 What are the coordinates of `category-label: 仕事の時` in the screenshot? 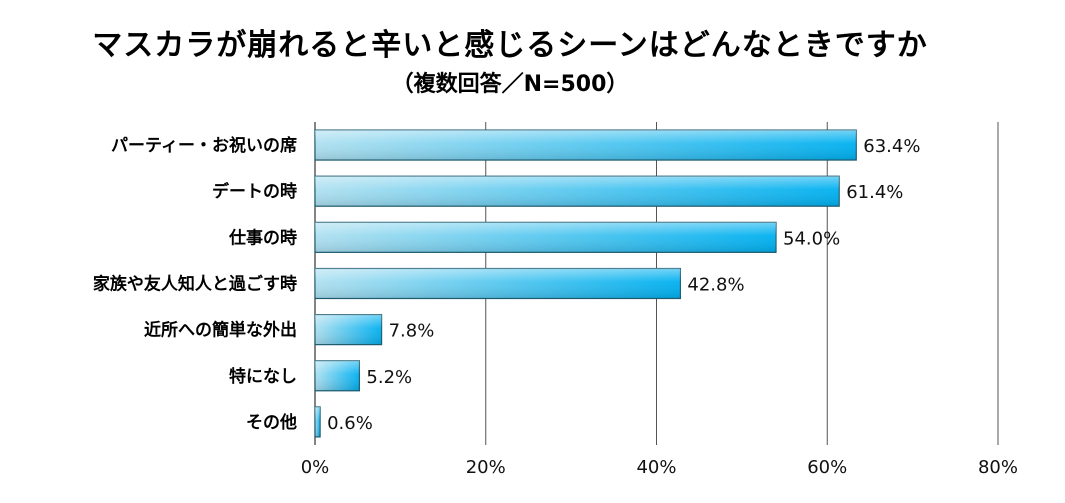 It's located at (262, 237).